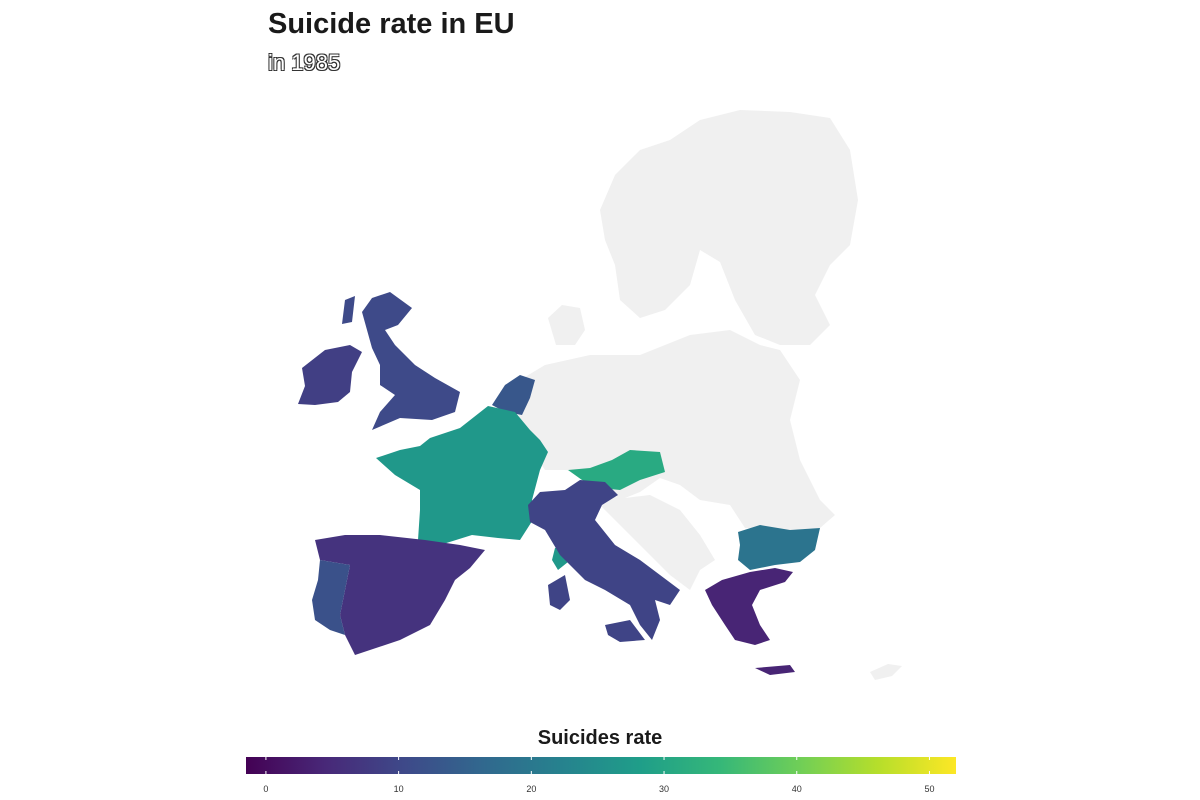 This screenshot has width=1200, height=800. I want to click on country-spain, so click(400, 595).